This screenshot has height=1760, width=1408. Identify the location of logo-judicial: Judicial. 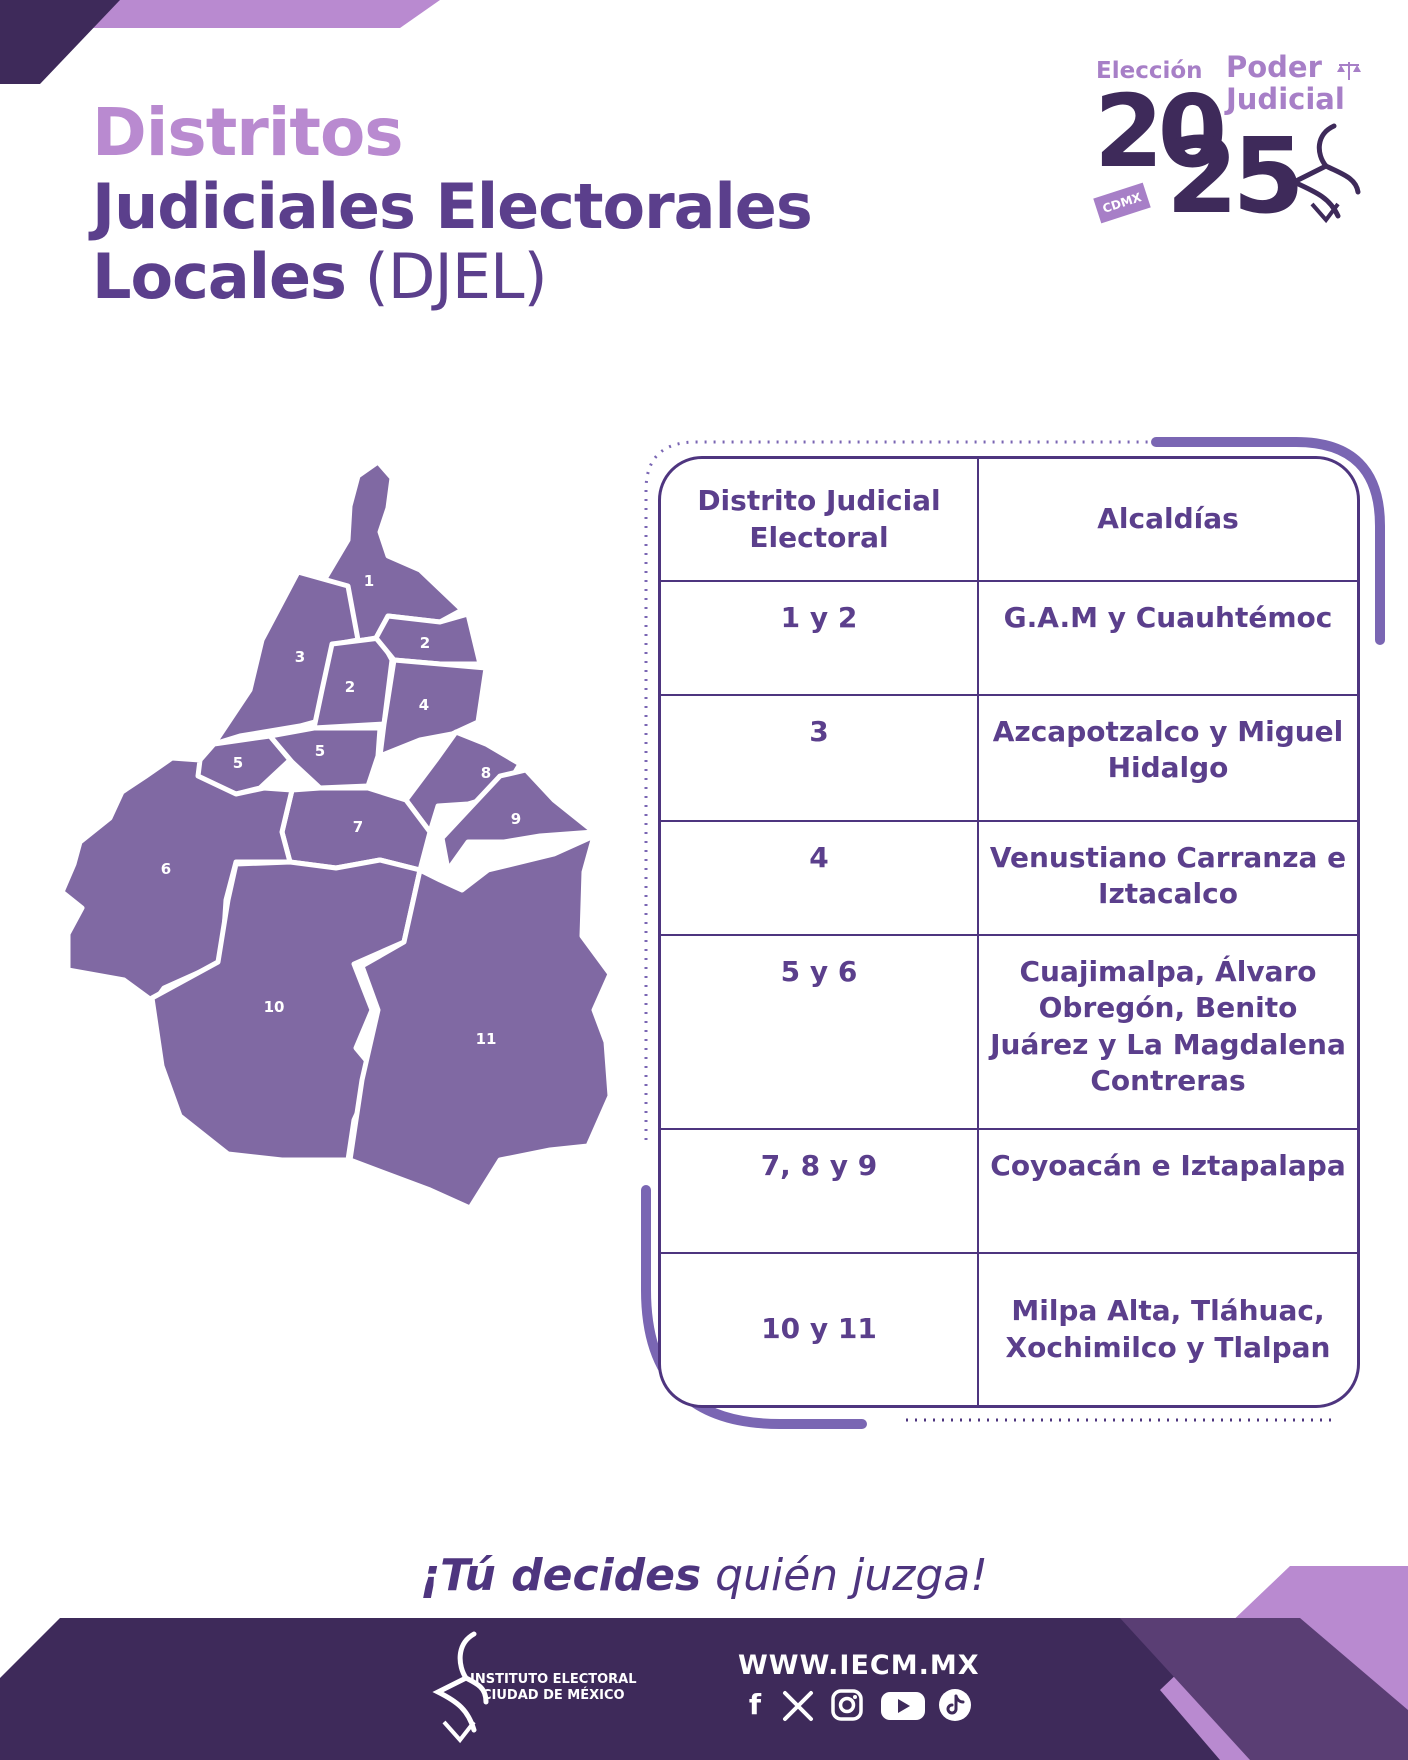
(1285, 98).